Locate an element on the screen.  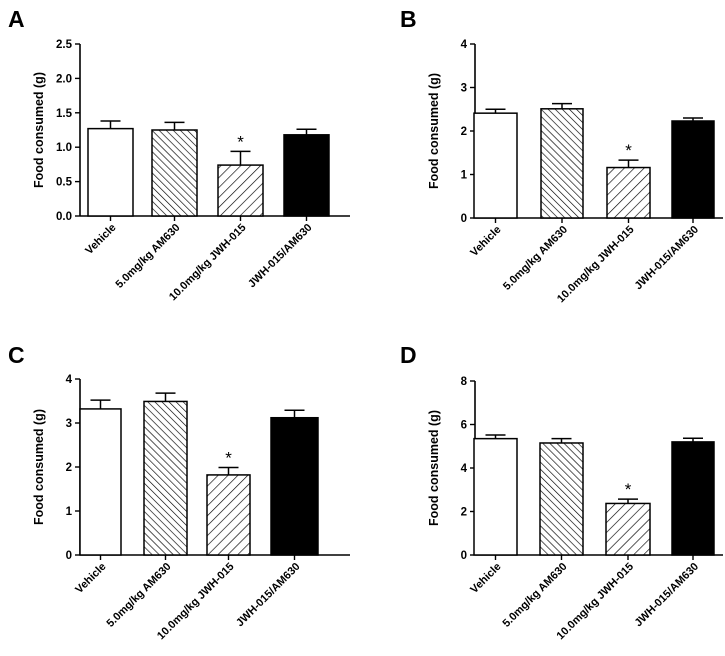
panel-letter: D is located at coordinates (408, 355).